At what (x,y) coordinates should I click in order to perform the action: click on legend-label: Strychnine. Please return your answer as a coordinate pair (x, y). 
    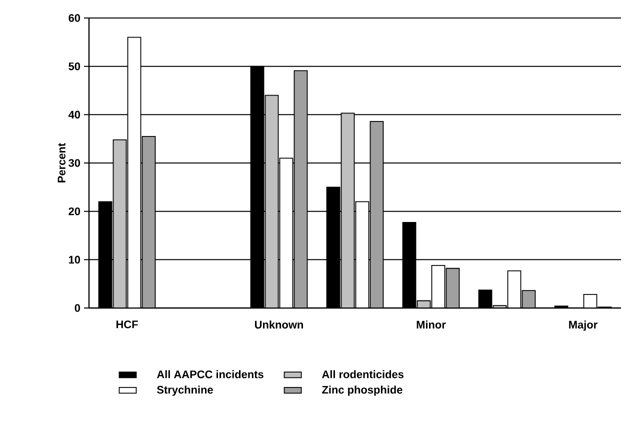
    Looking at the image, I should click on (185, 391).